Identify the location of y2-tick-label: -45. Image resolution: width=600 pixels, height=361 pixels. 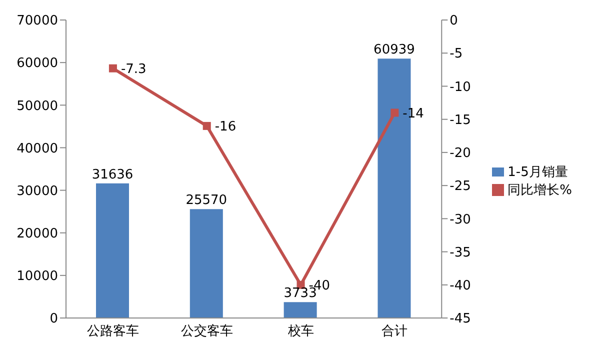
(460, 319).